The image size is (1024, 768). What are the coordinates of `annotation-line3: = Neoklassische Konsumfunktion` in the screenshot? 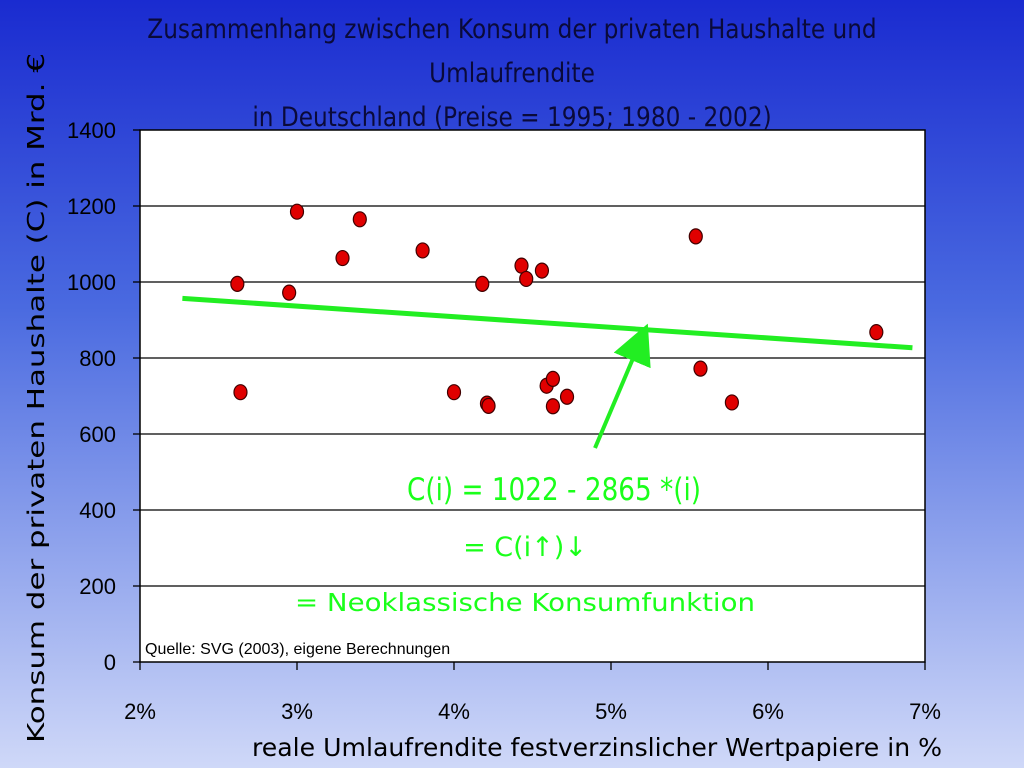 It's located at (525, 602).